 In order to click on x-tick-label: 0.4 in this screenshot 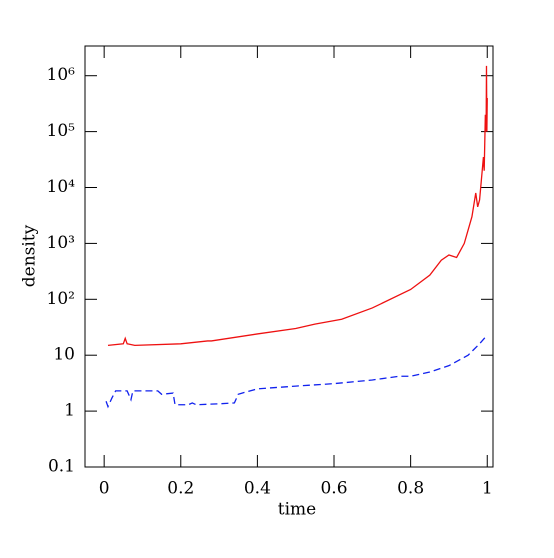, I will do `click(257, 489)`.